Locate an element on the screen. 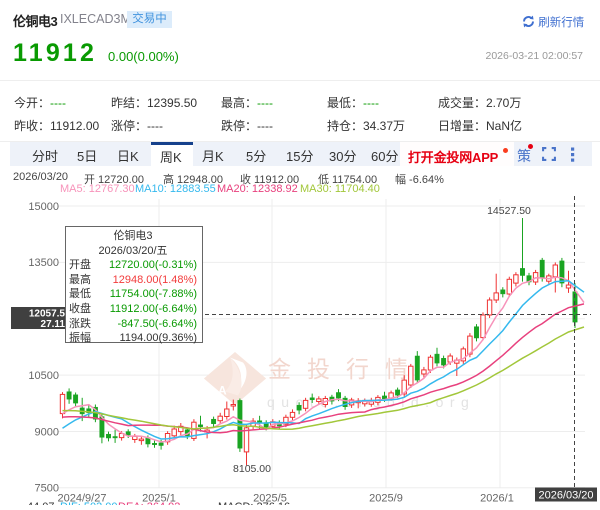 The width and height of the screenshot is (600, 510). svg-text: 27.11 is located at coordinates (53, 324).